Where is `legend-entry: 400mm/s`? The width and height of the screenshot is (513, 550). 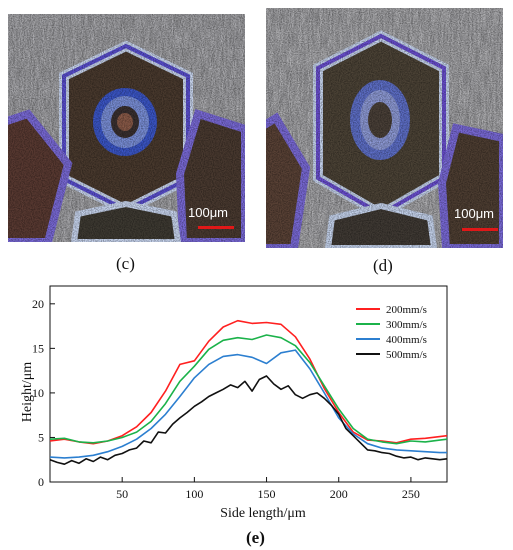 legend-entry: 400mm/s is located at coordinates (406, 340).